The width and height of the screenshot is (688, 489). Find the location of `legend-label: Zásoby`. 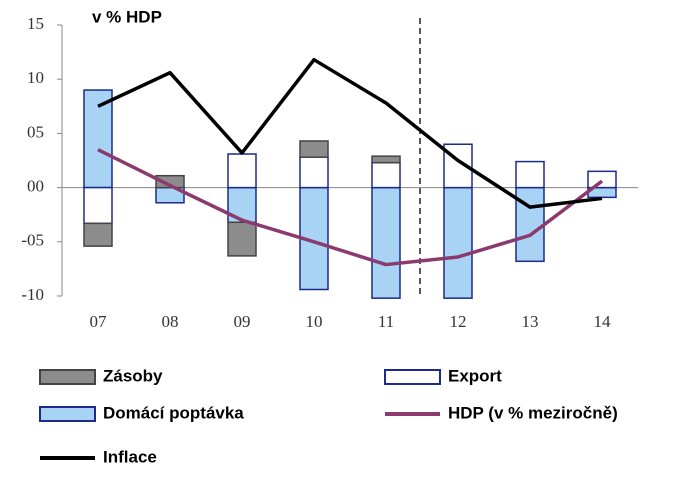

legend-label: Zásoby is located at coordinates (133, 375).